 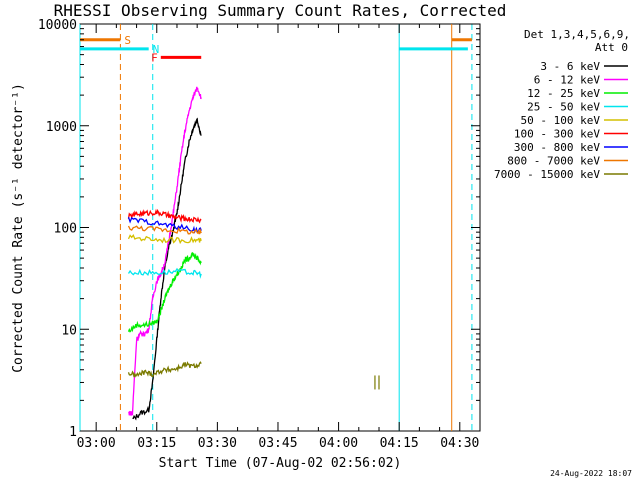 What do you see at coordinates (164, 230) in the screenshot?
I see `series-800-7000-kev` at bounding box center [164, 230].